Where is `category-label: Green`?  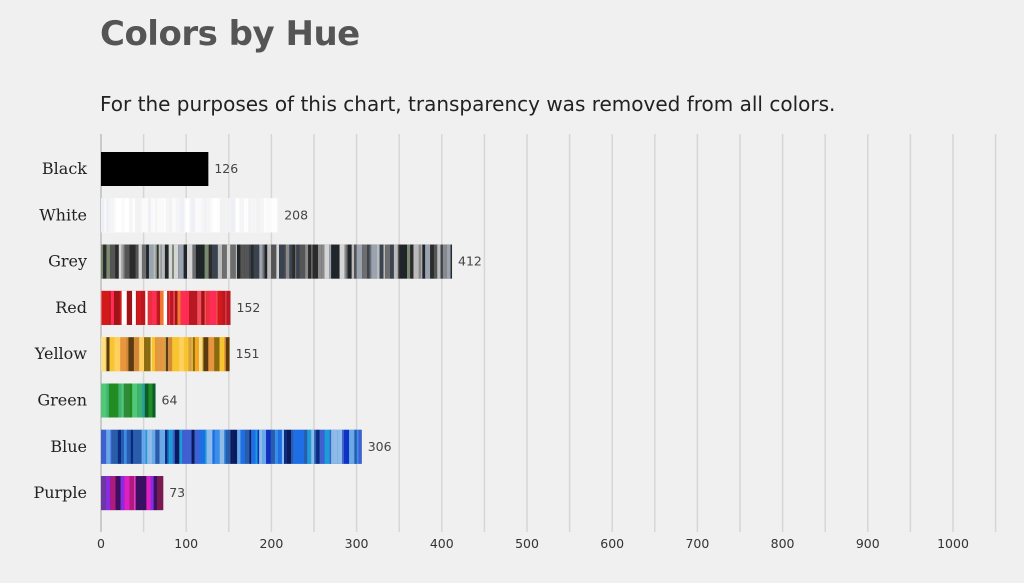
category-label: Green is located at coordinates (62, 400).